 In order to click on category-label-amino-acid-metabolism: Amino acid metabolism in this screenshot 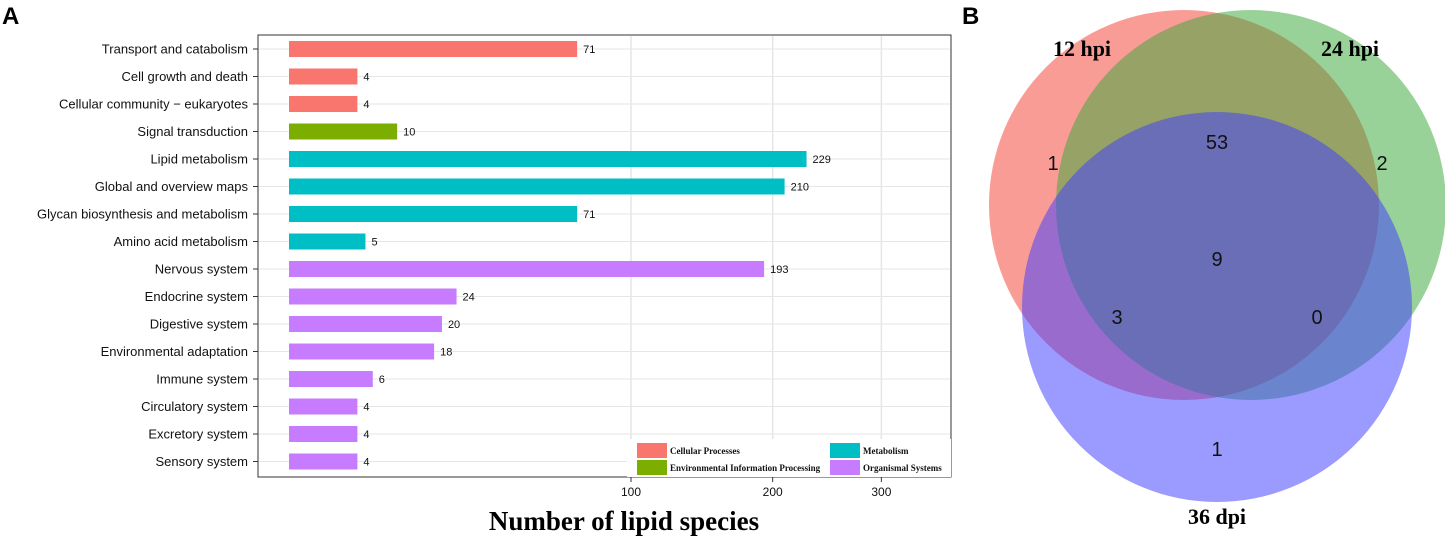, I will do `click(181, 241)`.